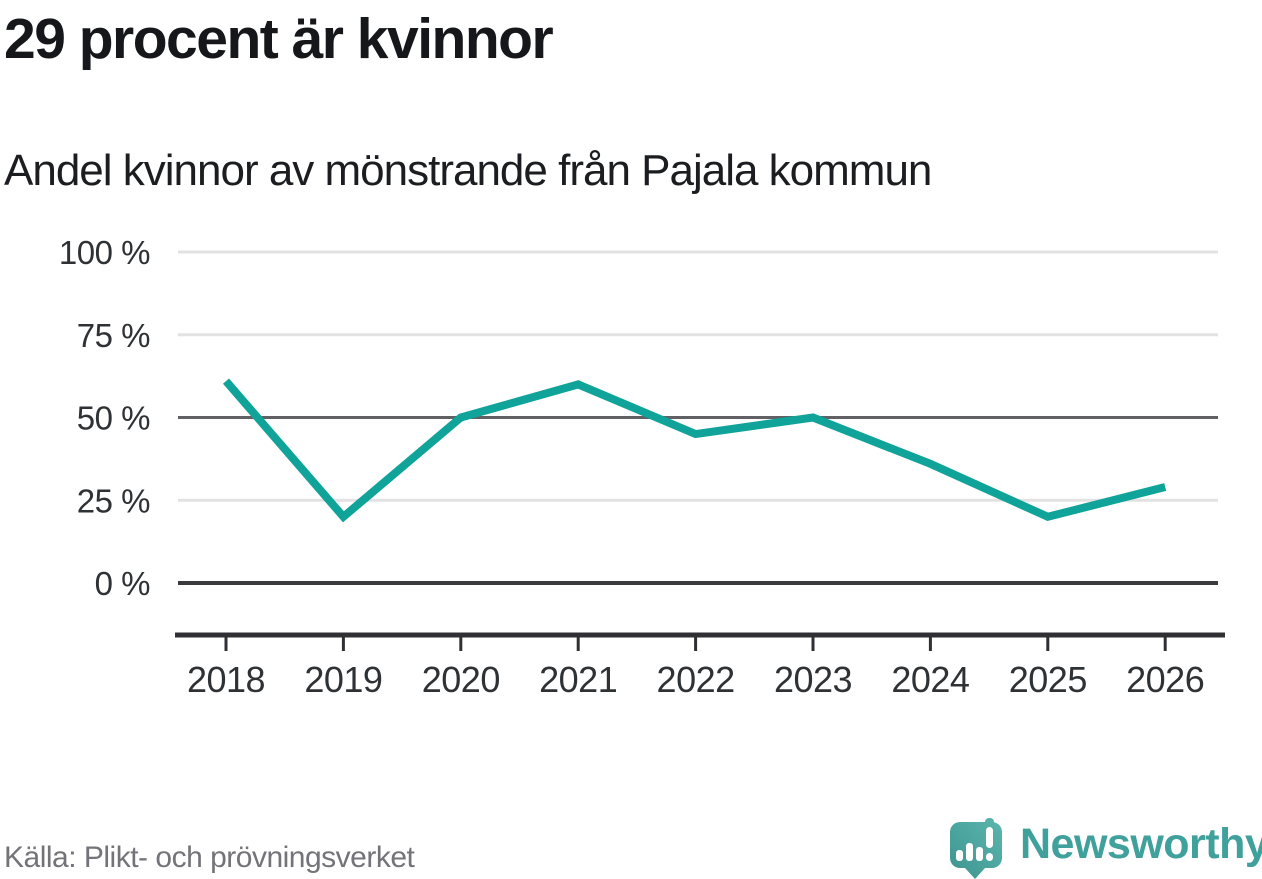 The image size is (1262, 879). I want to click on bar-chart-speech-bubble-icon, so click(976, 848).